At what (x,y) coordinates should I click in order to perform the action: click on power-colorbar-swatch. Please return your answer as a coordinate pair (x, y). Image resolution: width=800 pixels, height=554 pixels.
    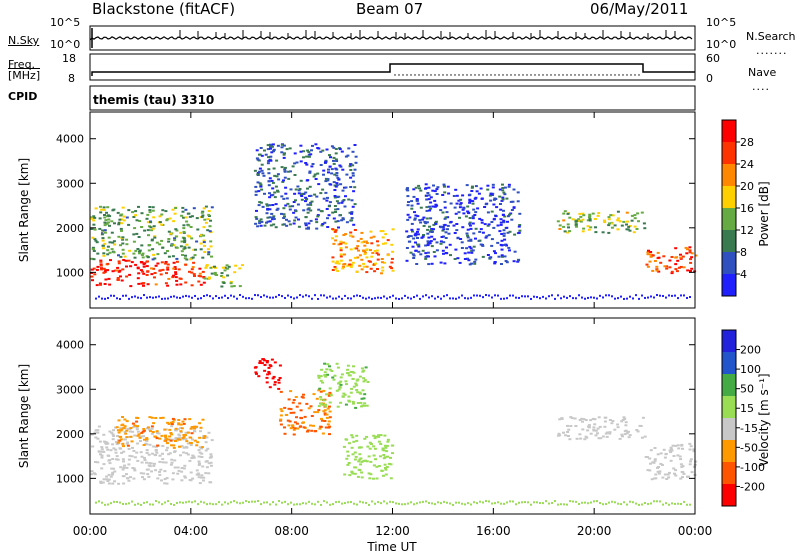
    Looking at the image, I should click on (729, 175).